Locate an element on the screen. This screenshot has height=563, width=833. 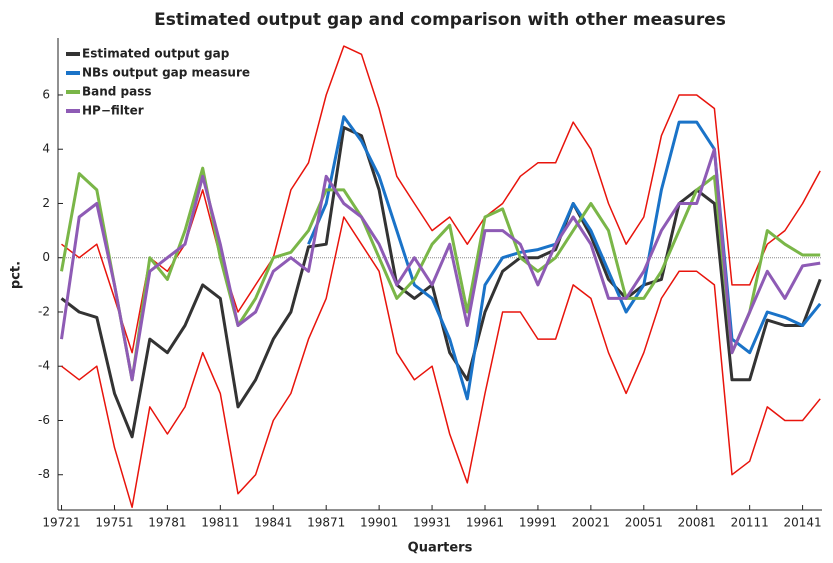
y-tick-label: -4 is located at coordinates (44, 366).